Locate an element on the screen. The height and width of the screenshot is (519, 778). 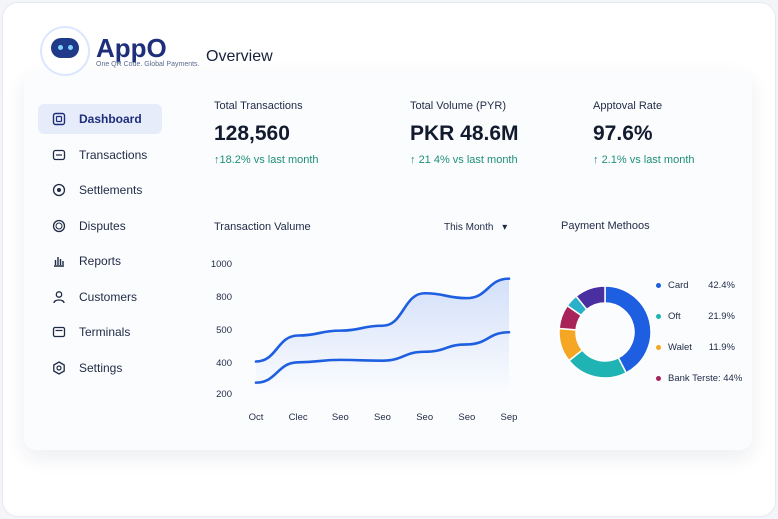
sidebar-item-label: Settings is located at coordinates (101, 367).